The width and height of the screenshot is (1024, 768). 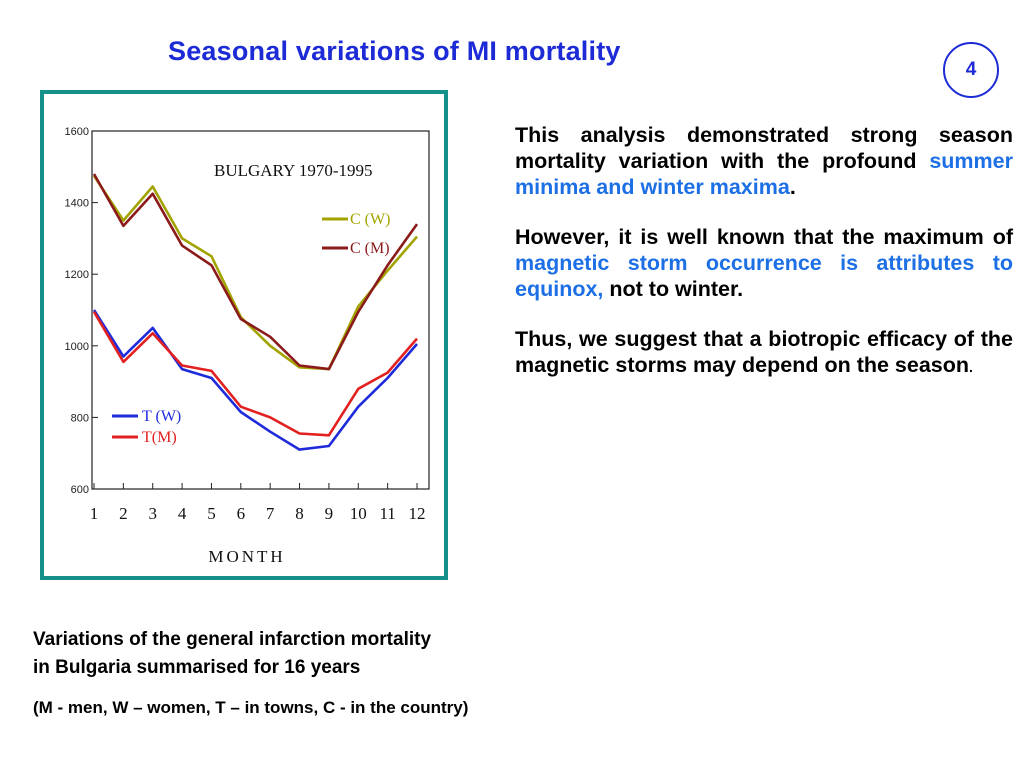 What do you see at coordinates (370, 219) in the screenshot?
I see `legend-label-c-w: C (W)` at bounding box center [370, 219].